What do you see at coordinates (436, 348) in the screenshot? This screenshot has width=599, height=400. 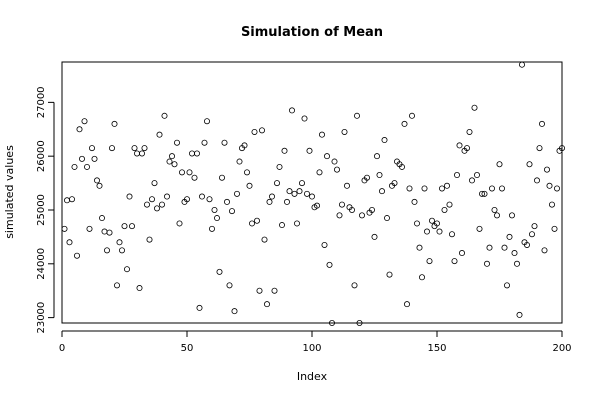 I see `x-tick-label: 150` at bounding box center [436, 348].